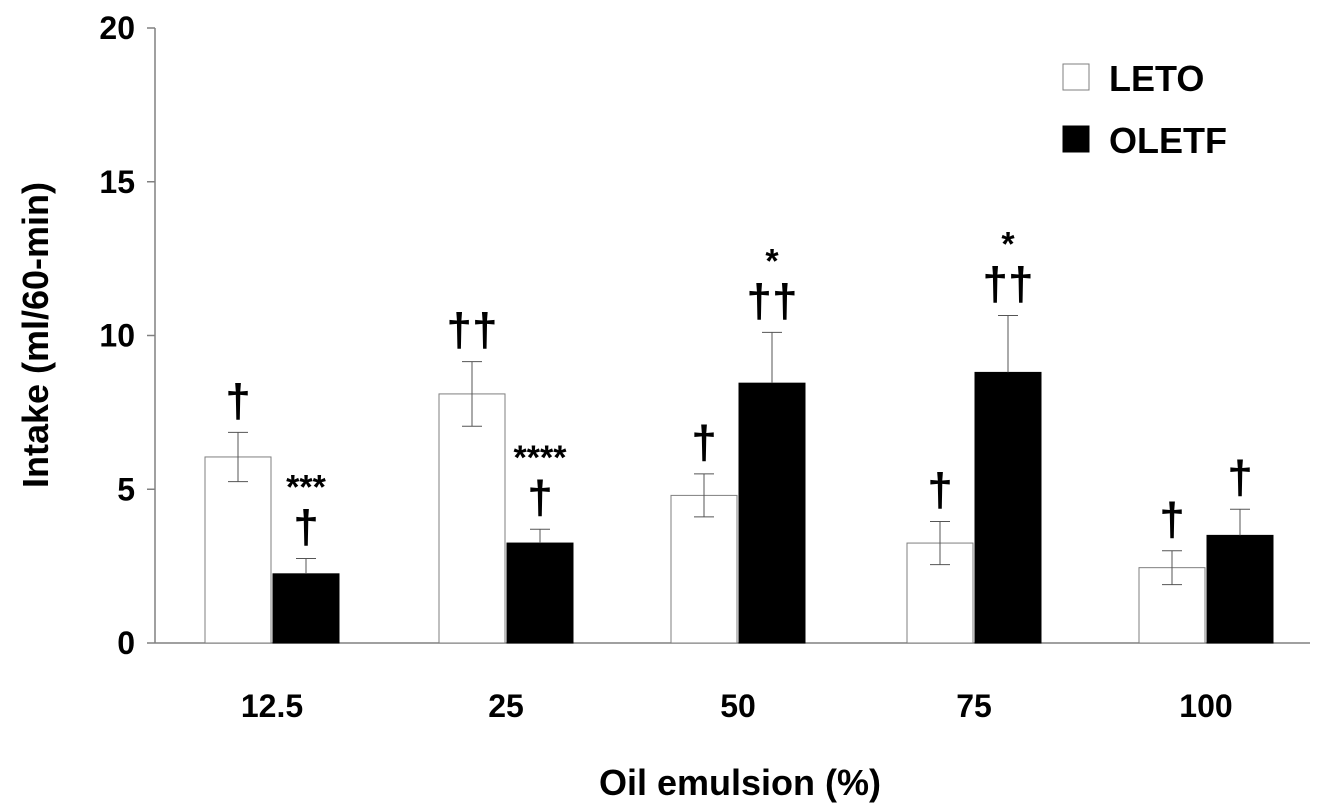 This screenshot has height=807, width=1331. I want to click on y-tick-label: 0, so click(126, 643).